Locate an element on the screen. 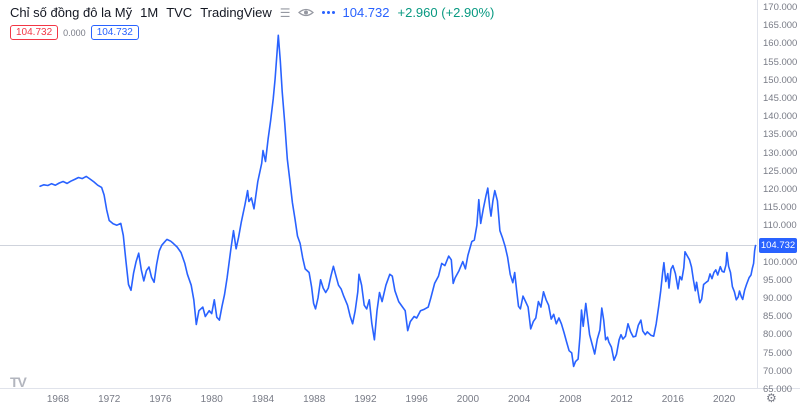  price-tick-label: 150.000 is located at coordinates (780, 80).